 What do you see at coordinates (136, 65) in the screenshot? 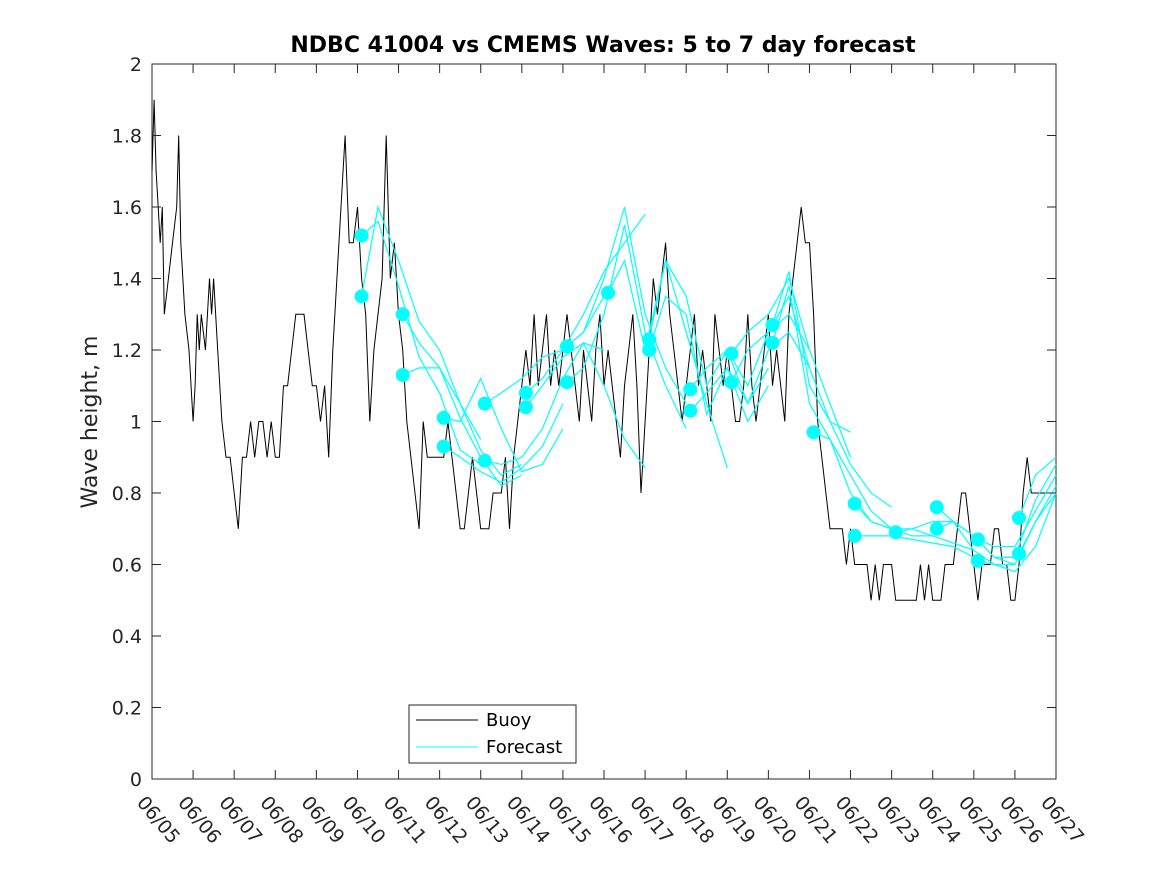
I see `y-tick-label: 2` at bounding box center [136, 65].